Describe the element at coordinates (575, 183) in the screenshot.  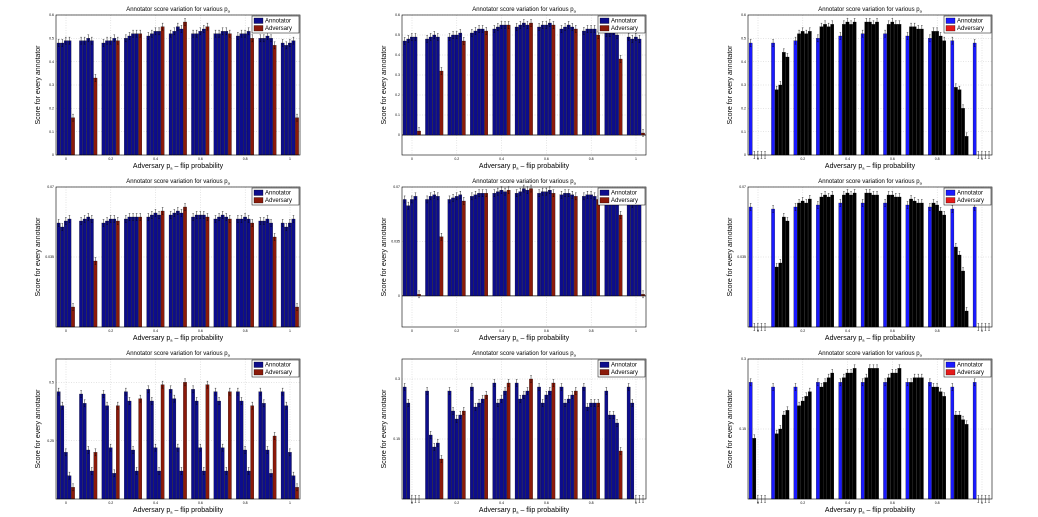
I see `title-subscript: a` at that location.